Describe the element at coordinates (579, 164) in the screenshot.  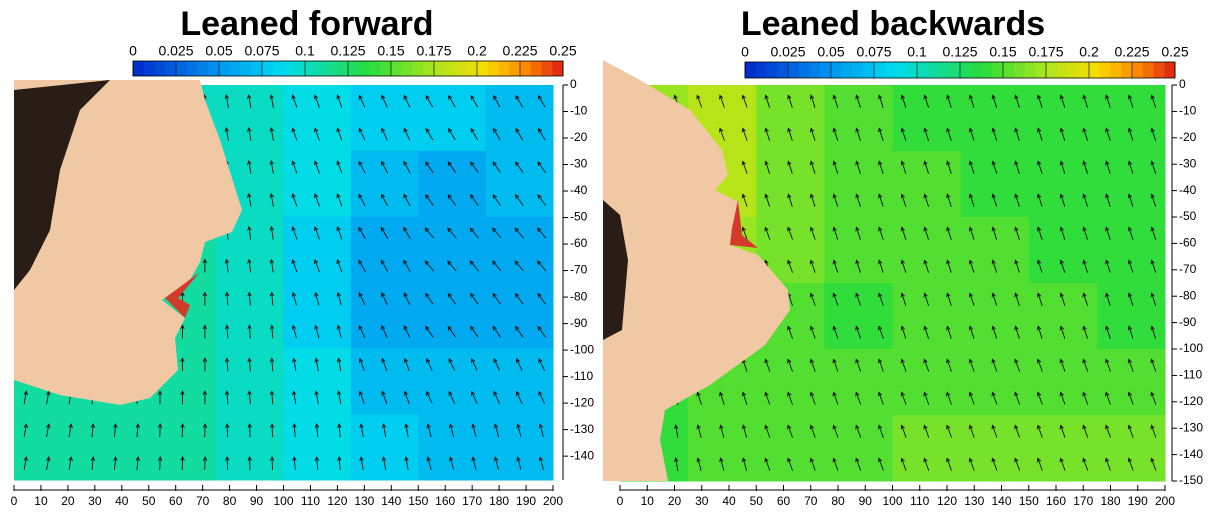
I see `y-tick-label: -30` at that location.